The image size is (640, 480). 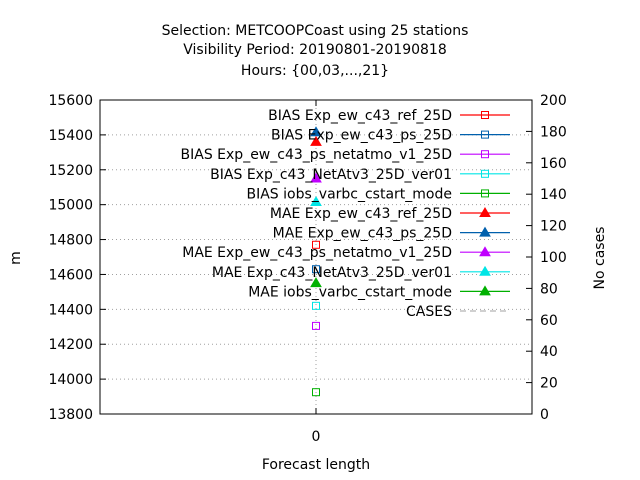 I want to click on y-tick-label: 14000, so click(x=70, y=380).